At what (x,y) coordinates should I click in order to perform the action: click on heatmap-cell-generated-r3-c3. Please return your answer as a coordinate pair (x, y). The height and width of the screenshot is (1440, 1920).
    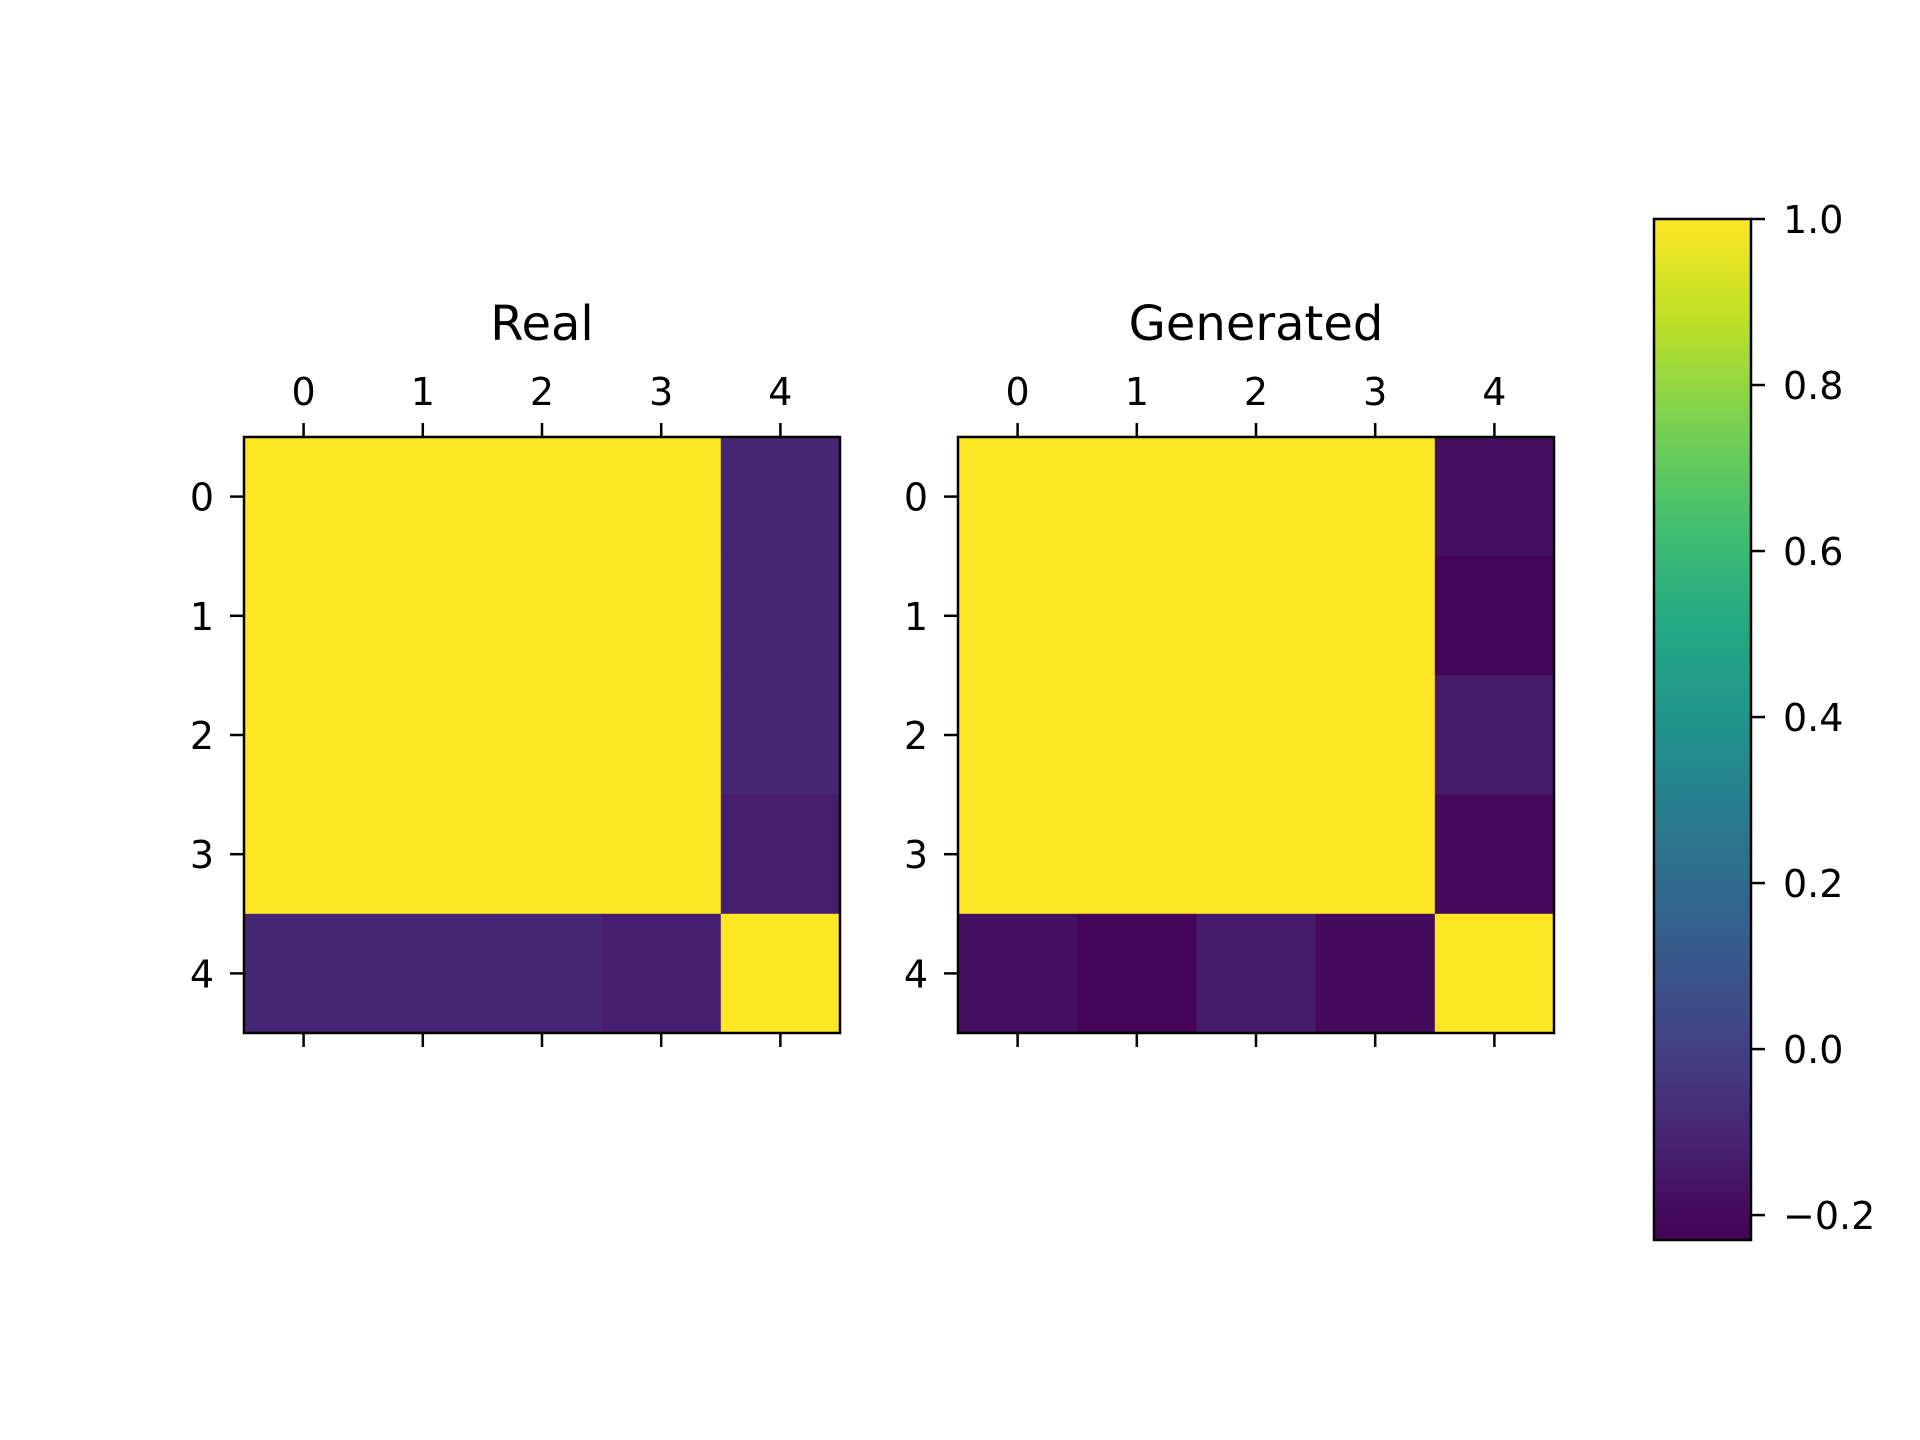
    Looking at the image, I should click on (1375, 854).